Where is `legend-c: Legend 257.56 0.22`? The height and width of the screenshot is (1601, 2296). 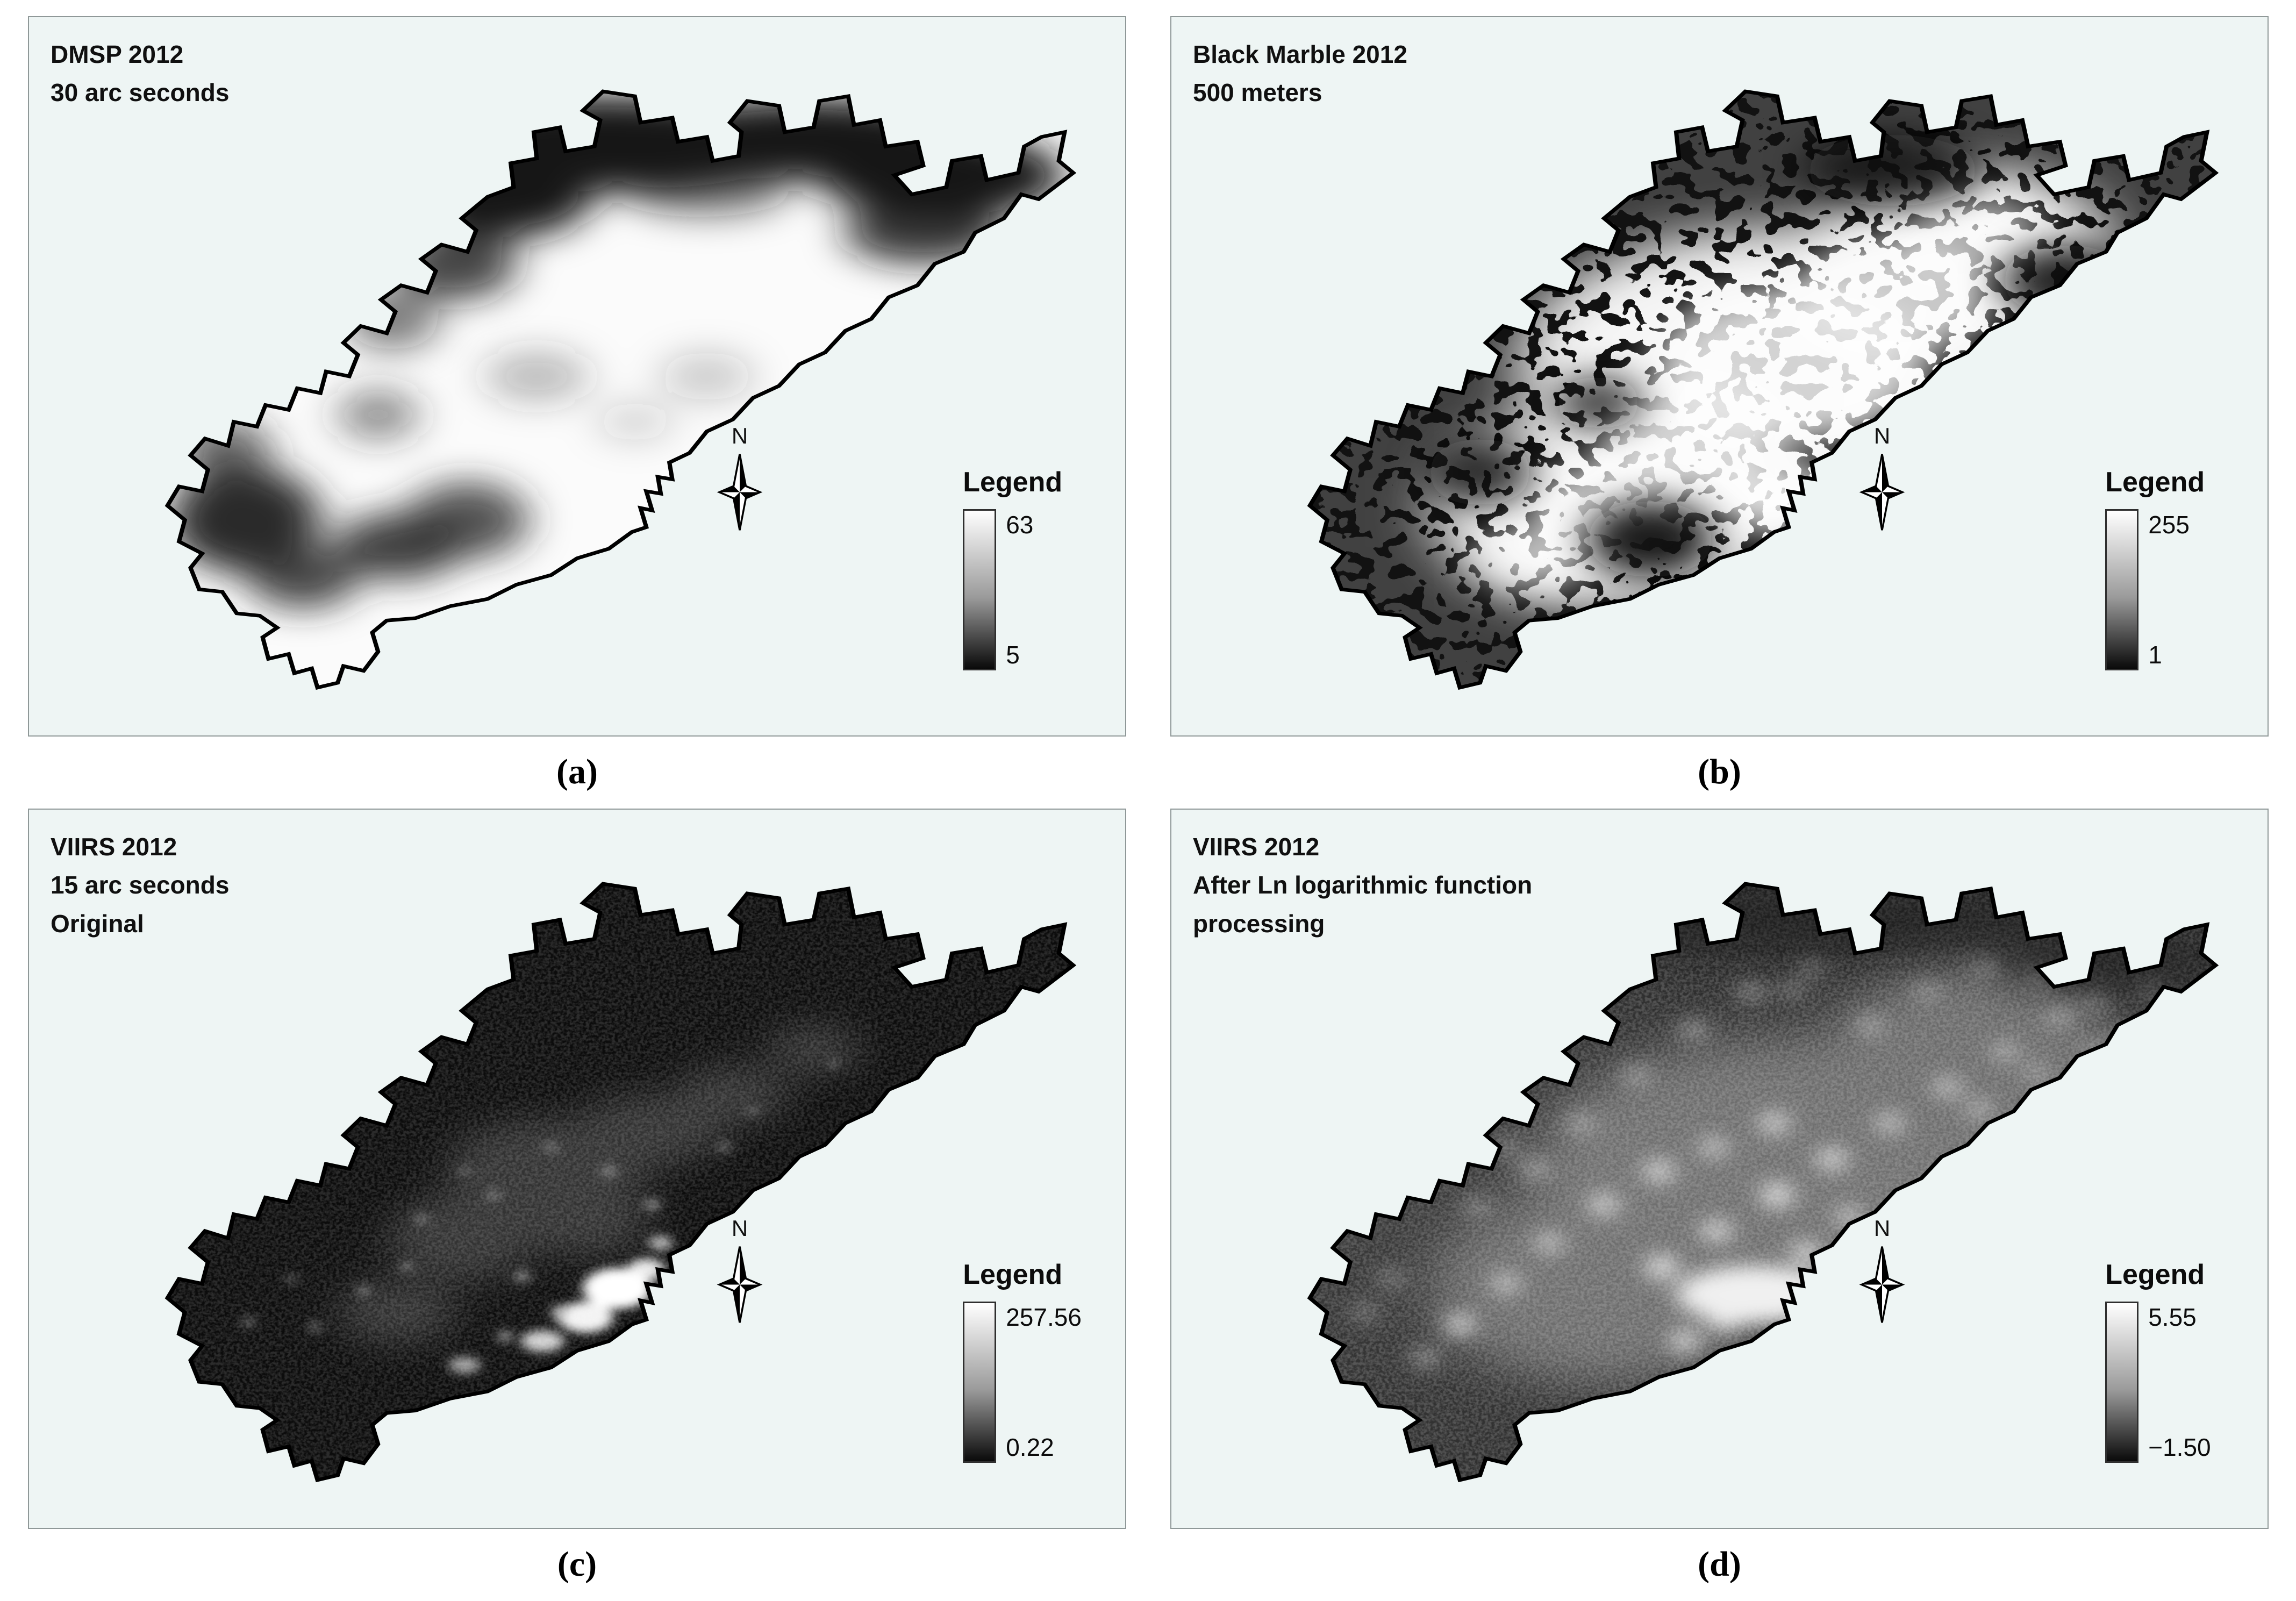
legend-c: Legend 257.56 0.22 is located at coordinates (1022, 1361).